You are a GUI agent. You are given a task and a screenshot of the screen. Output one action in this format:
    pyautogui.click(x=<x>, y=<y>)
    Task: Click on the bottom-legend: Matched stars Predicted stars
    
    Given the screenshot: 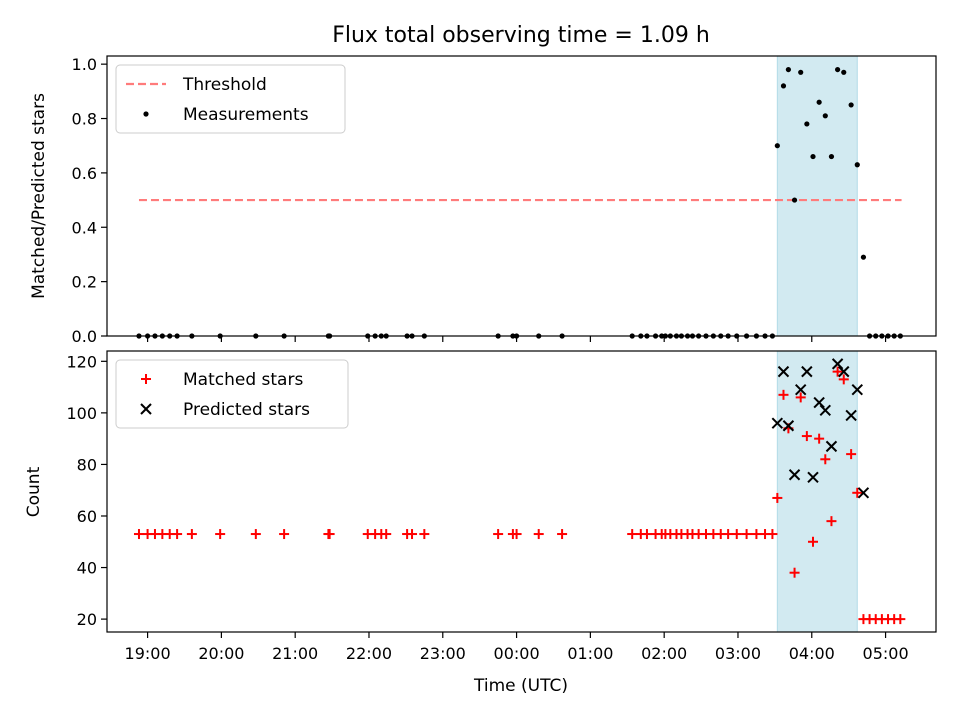 What is the action you would take?
    pyautogui.click(x=232, y=394)
    